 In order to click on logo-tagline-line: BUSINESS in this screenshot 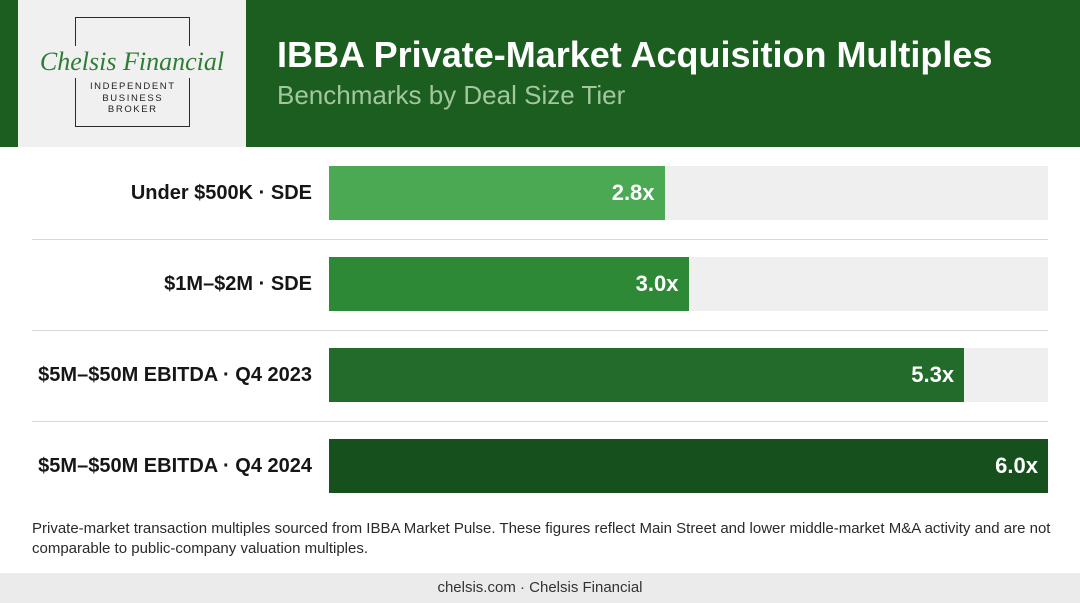, I will do `click(133, 98)`.